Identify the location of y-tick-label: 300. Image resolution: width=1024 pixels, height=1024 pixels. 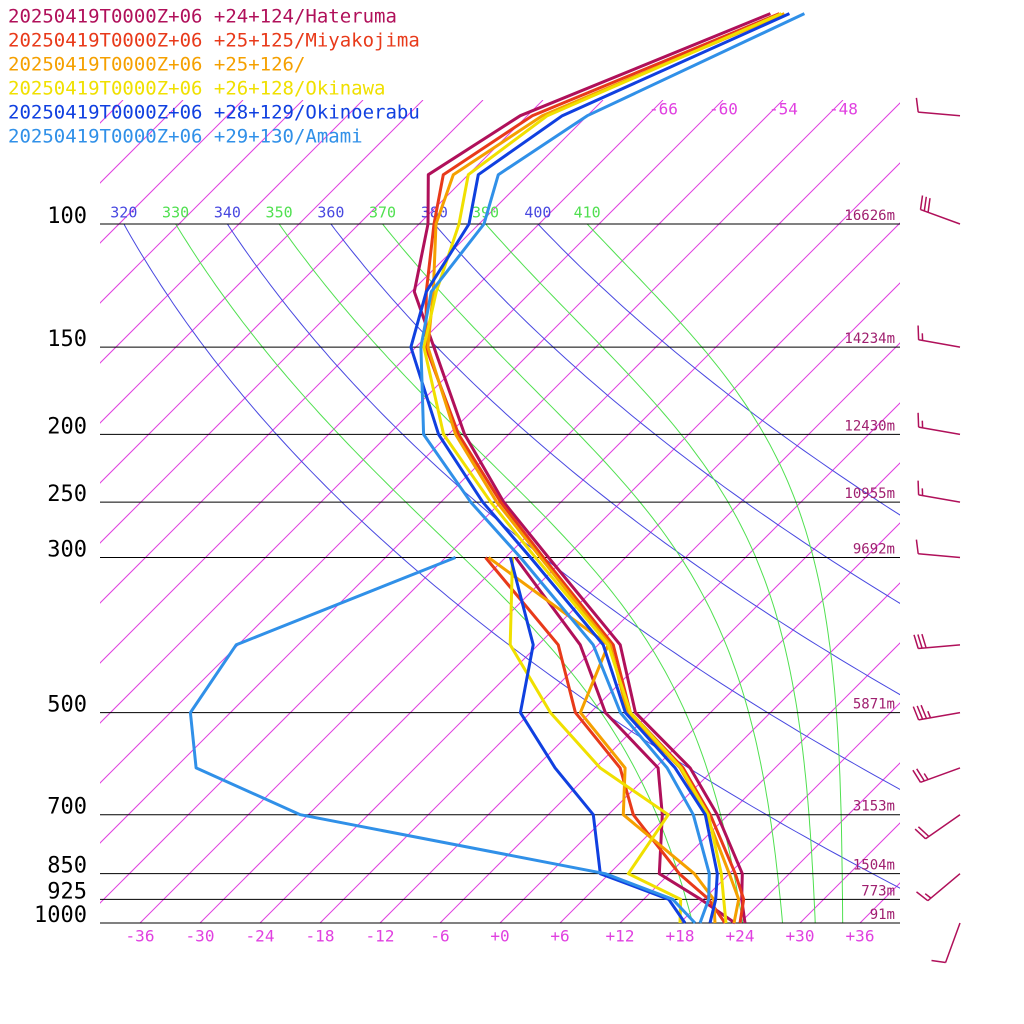
(67, 550).